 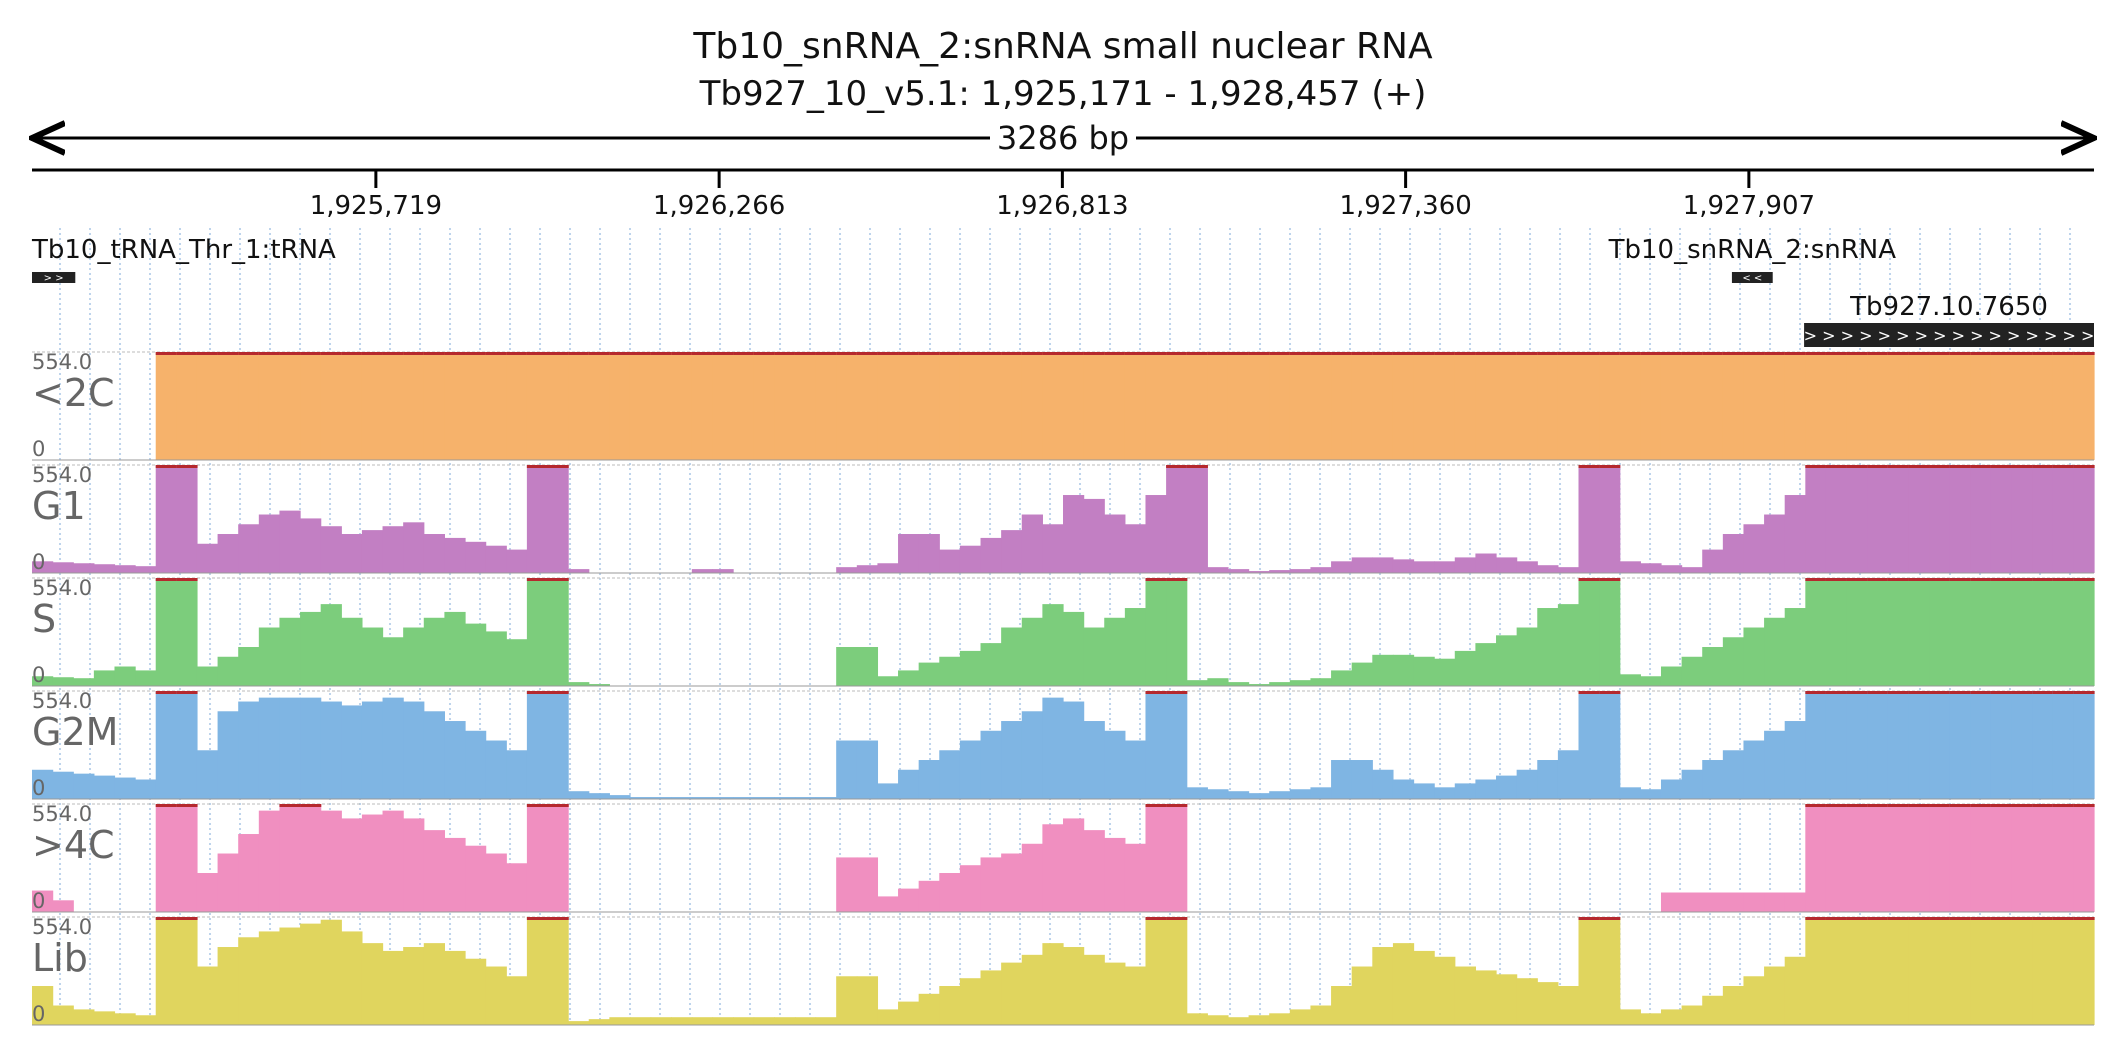 What do you see at coordinates (719, 206) in the screenshot?
I see `ruler-tick-label: 1,926,266` at bounding box center [719, 206].